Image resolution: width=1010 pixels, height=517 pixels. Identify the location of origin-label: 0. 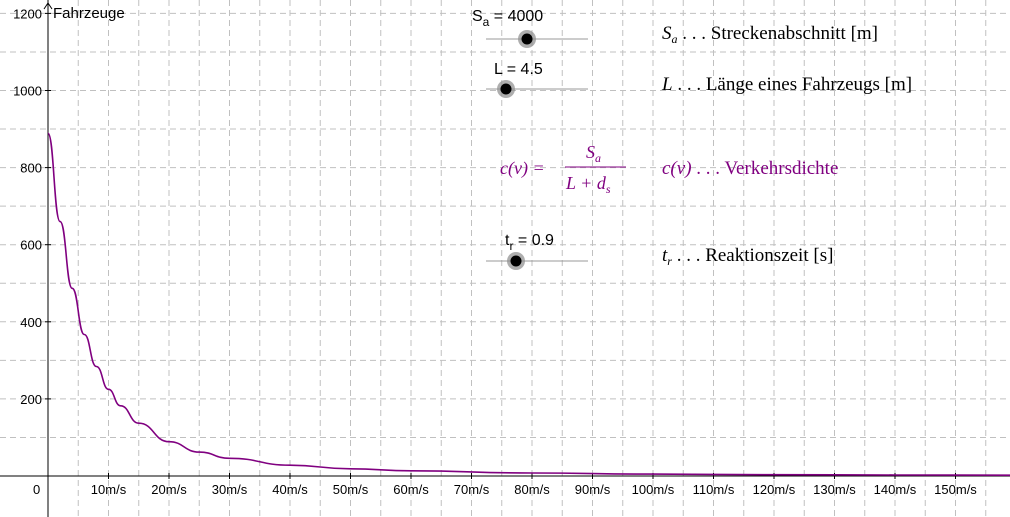
(36, 489).